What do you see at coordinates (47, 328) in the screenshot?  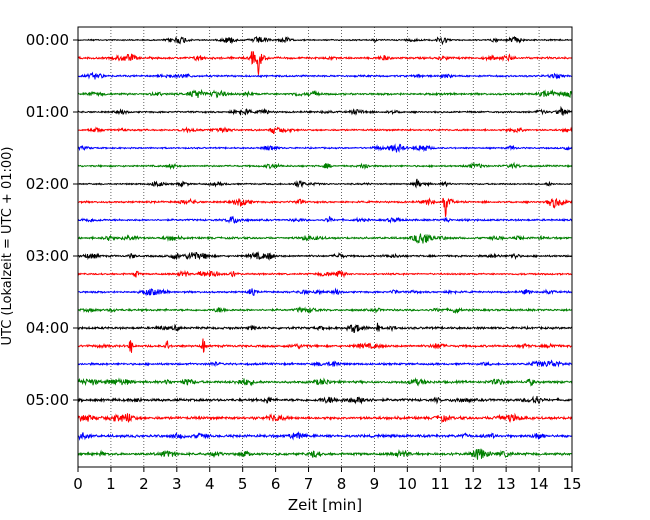 I see `y-tick-label-4: 04:00` at bounding box center [47, 328].